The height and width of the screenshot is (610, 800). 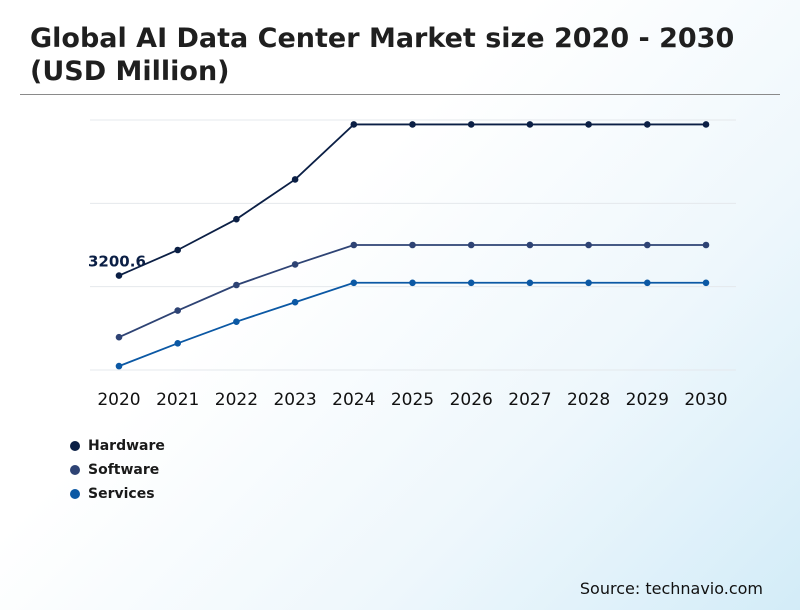 I want to click on x-tick-label: 2023, so click(x=294, y=400).